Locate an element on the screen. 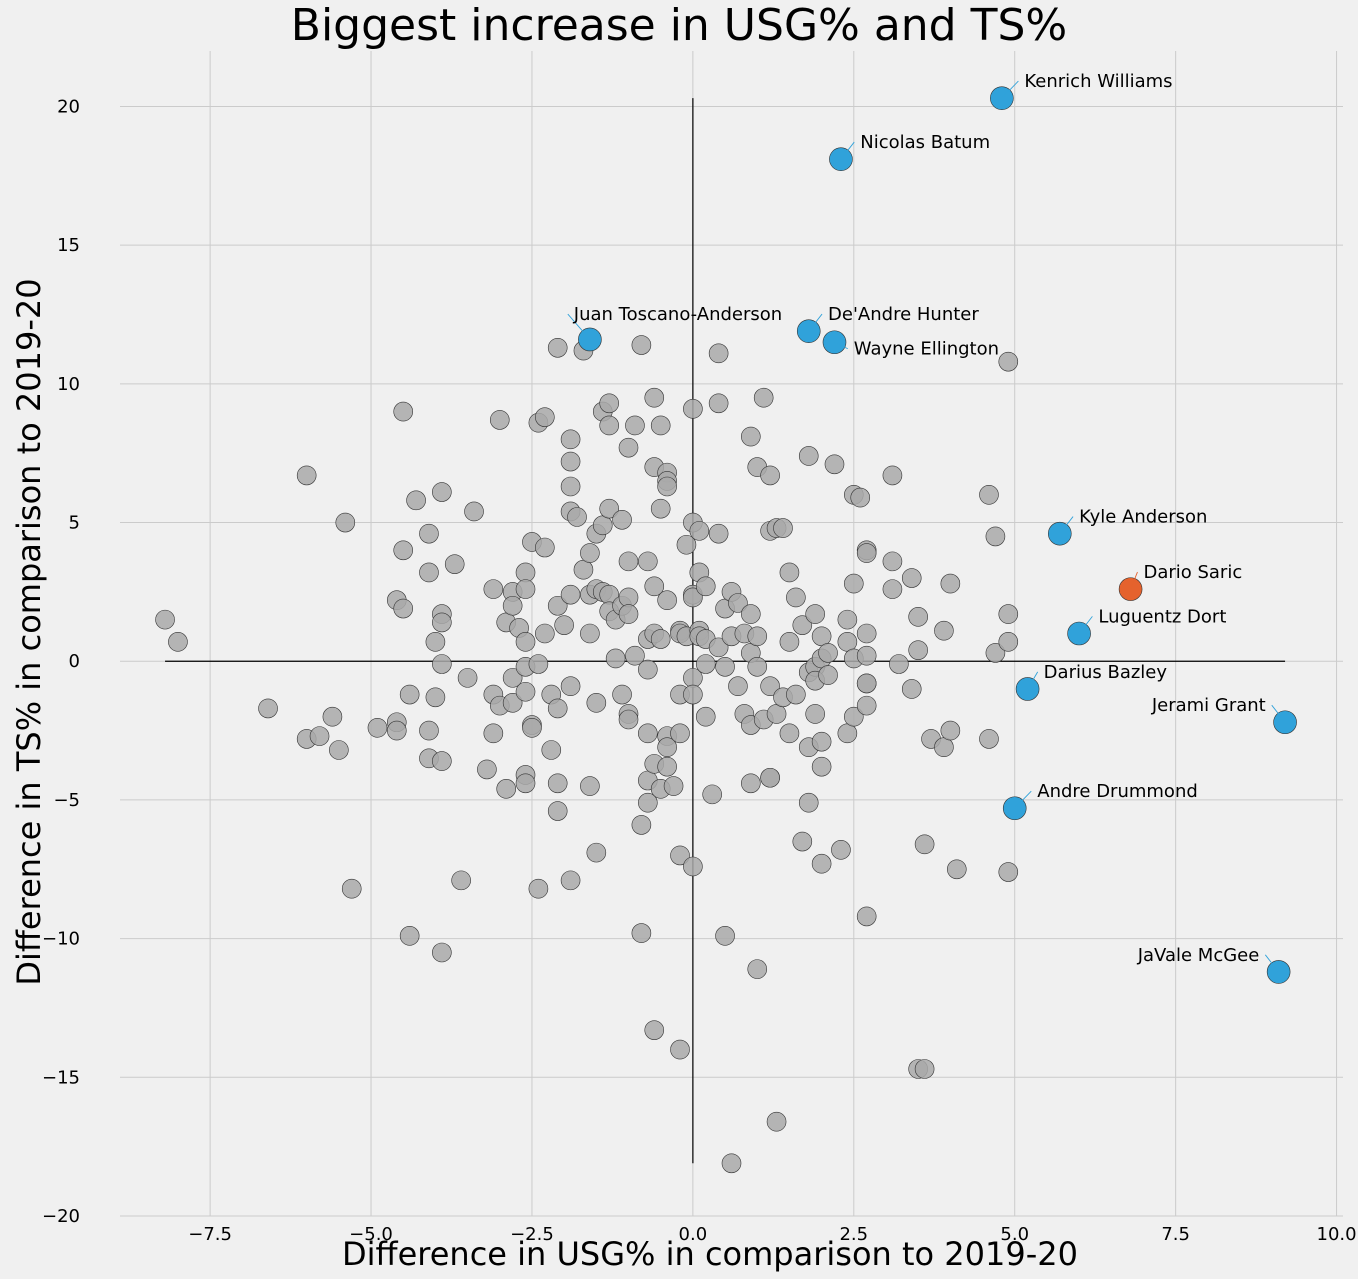 Image resolution: width=1358 pixels, height=1279 pixels. y-tick-label: −20 is located at coordinates (61, 1216).